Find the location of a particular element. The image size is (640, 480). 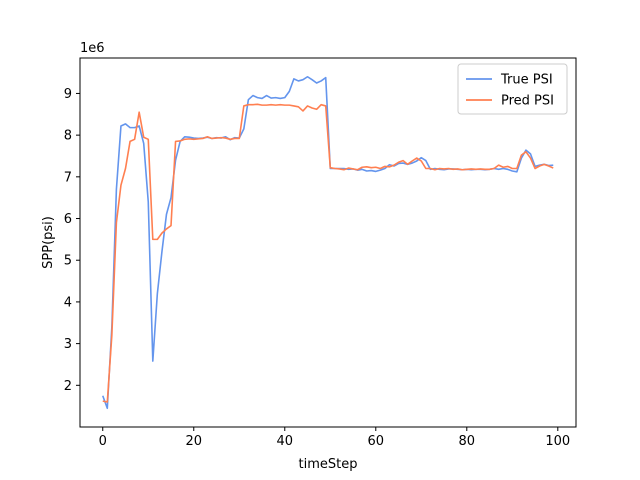

y-axis-label: SPP(psi) is located at coordinates (48, 242).